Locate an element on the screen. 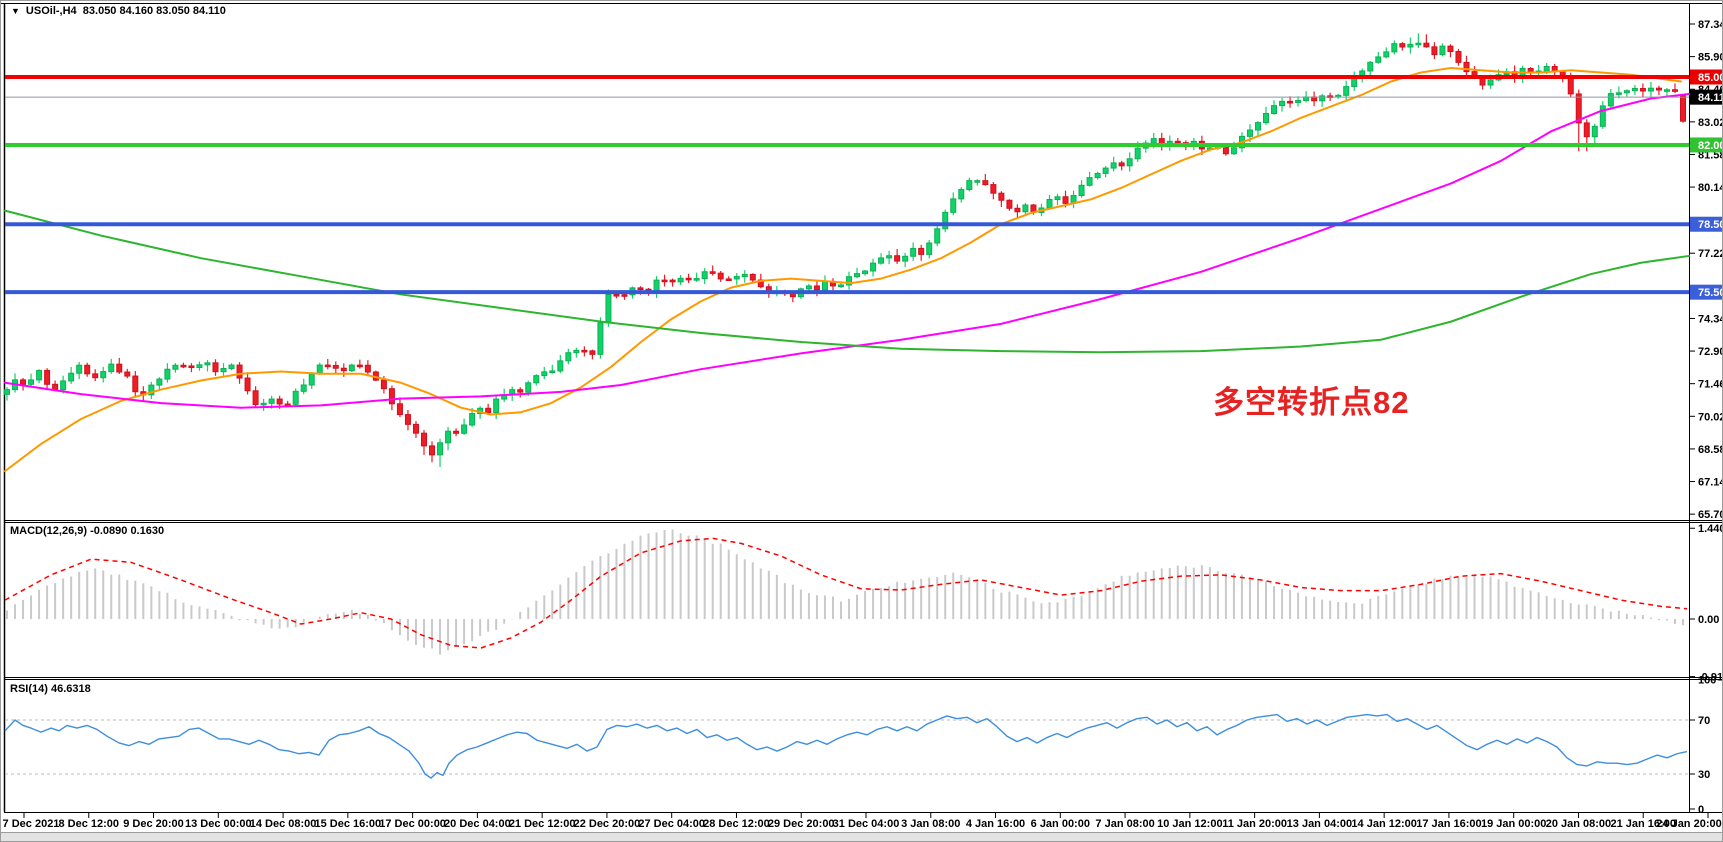 This screenshot has height=842, width=1723. svg-text: 3 Jan 08:00 is located at coordinates (930, 824).